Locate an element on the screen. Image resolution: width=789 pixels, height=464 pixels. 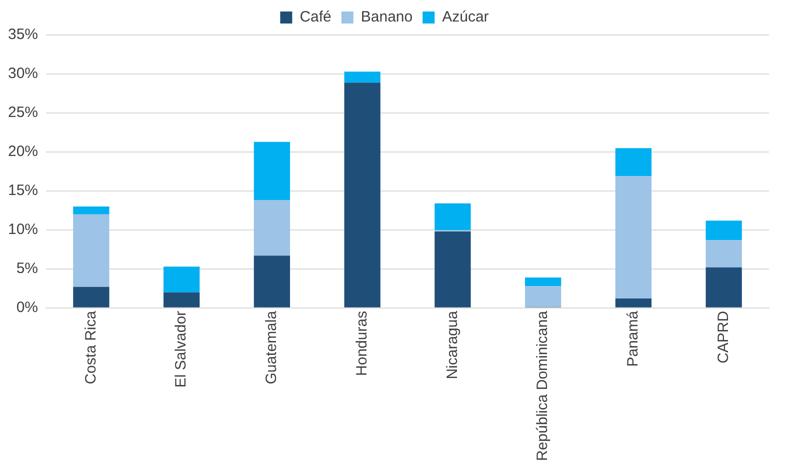
x-tick-label: Panamá is located at coordinates (633, 338).